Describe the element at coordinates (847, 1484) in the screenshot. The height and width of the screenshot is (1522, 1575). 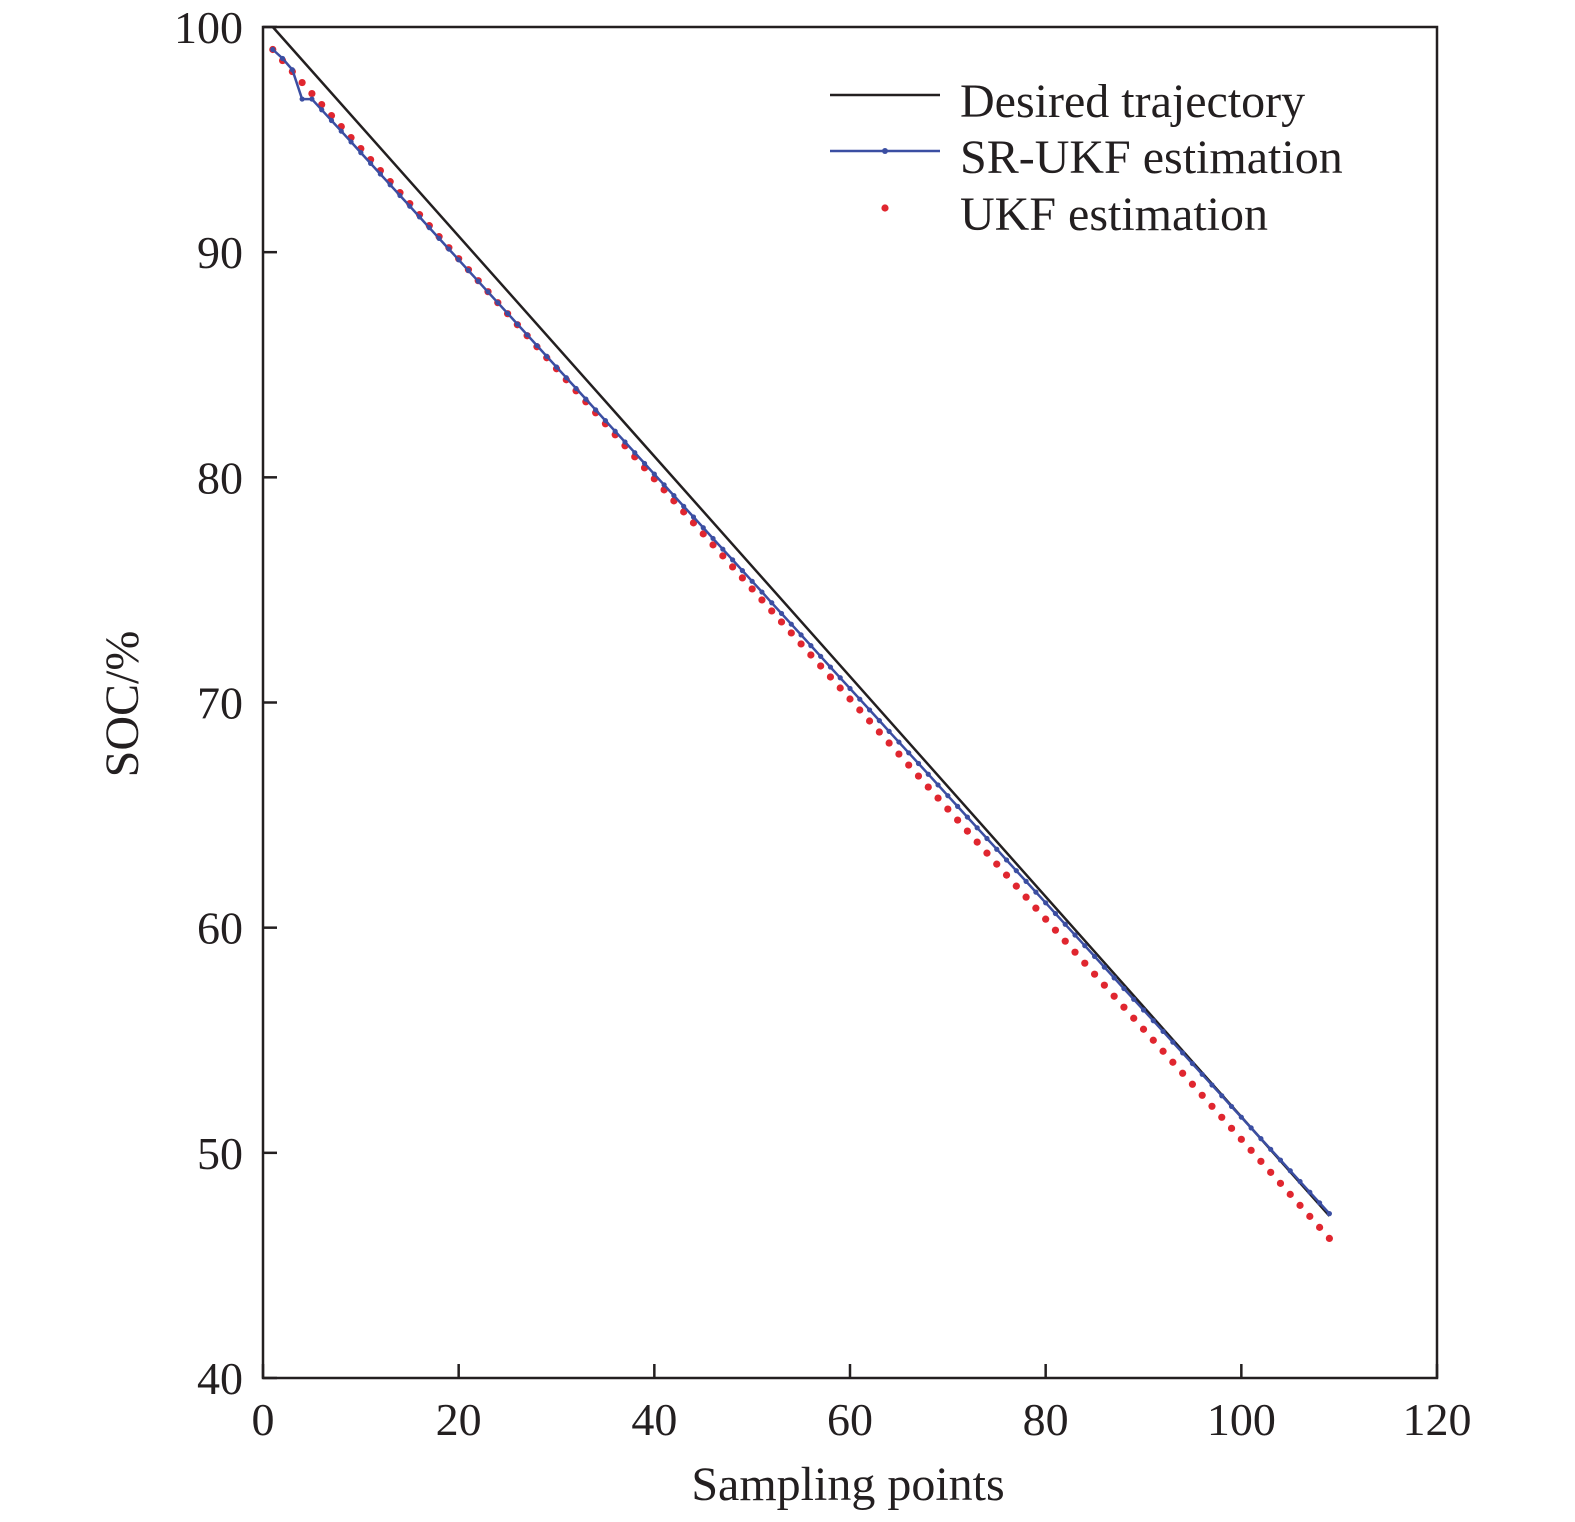
I see `x-axis-title: Sampling points` at that location.